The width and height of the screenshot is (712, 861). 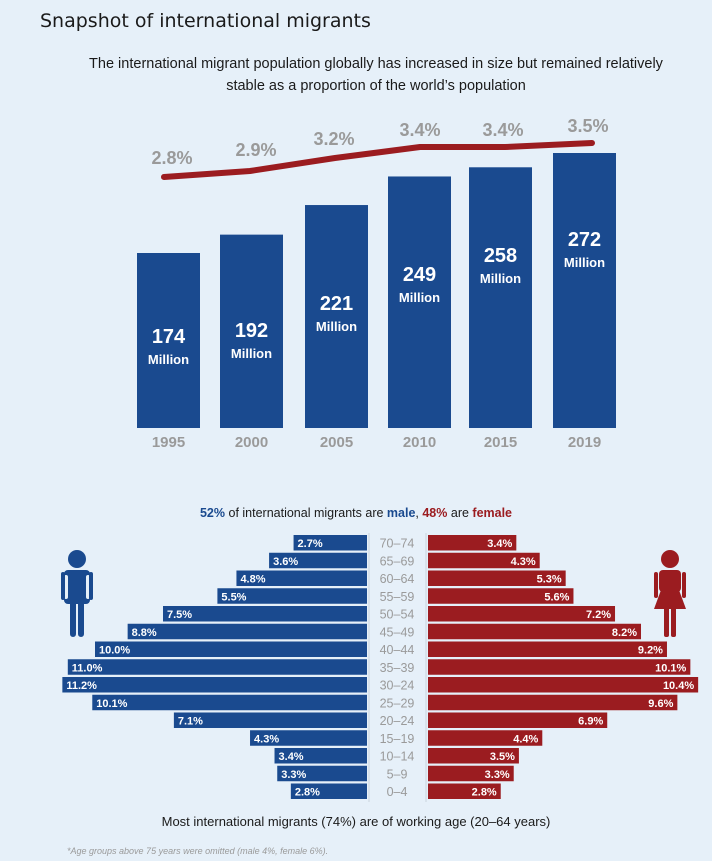 What do you see at coordinates (492, 513) in the screenshot?
I see `female-label: female` at bounding box center [492, 513].